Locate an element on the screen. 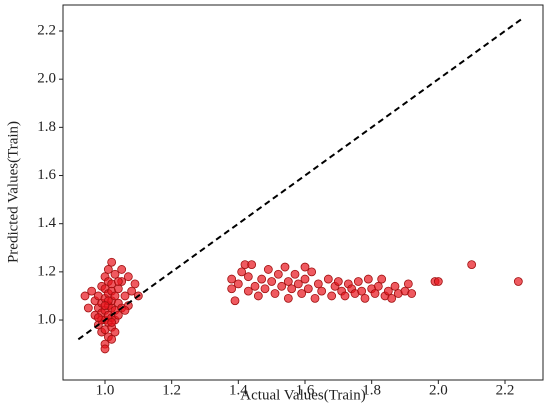 The image size is (550, 406). x-tick-label: 2.2 is located at coordinates (505, 390).